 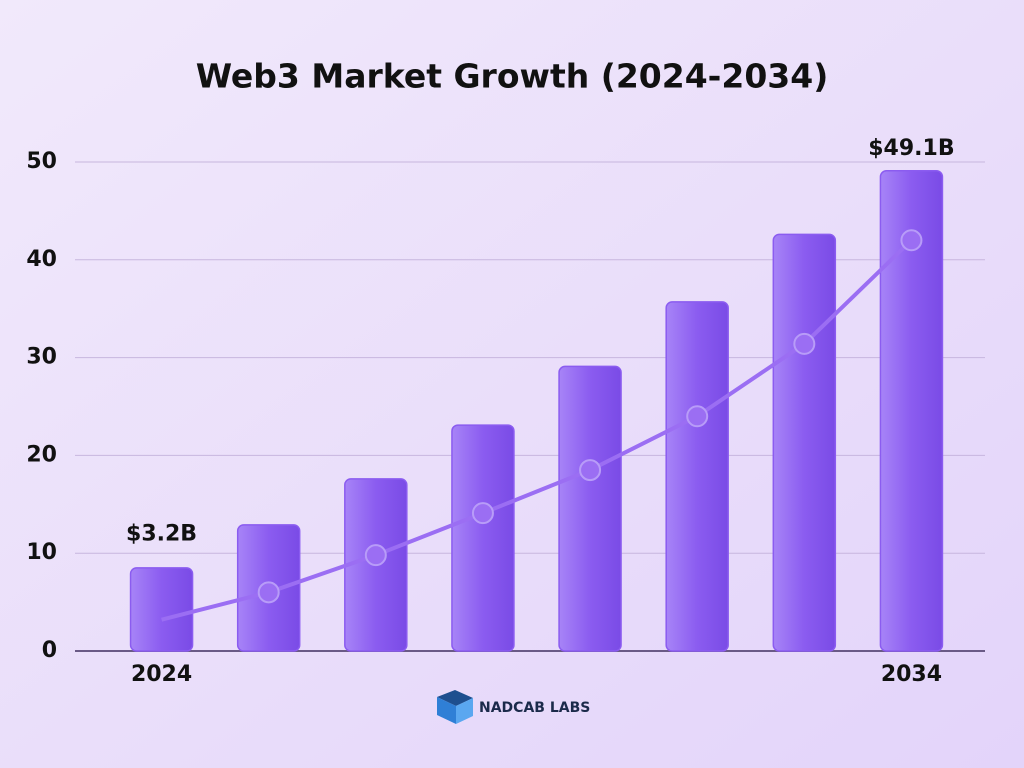 What do you see at coordinates (41, 454) in the screenshot?
I see `y-tick-label: 20` at bounding box center [41, 454].